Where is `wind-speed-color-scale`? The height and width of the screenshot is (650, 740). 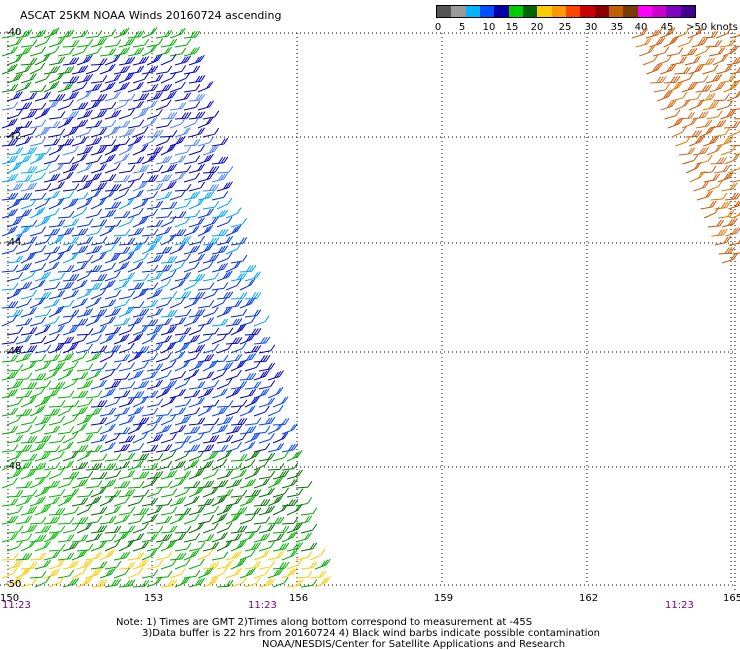
wind-speed-color-scale is located at coordinates (566, 11).